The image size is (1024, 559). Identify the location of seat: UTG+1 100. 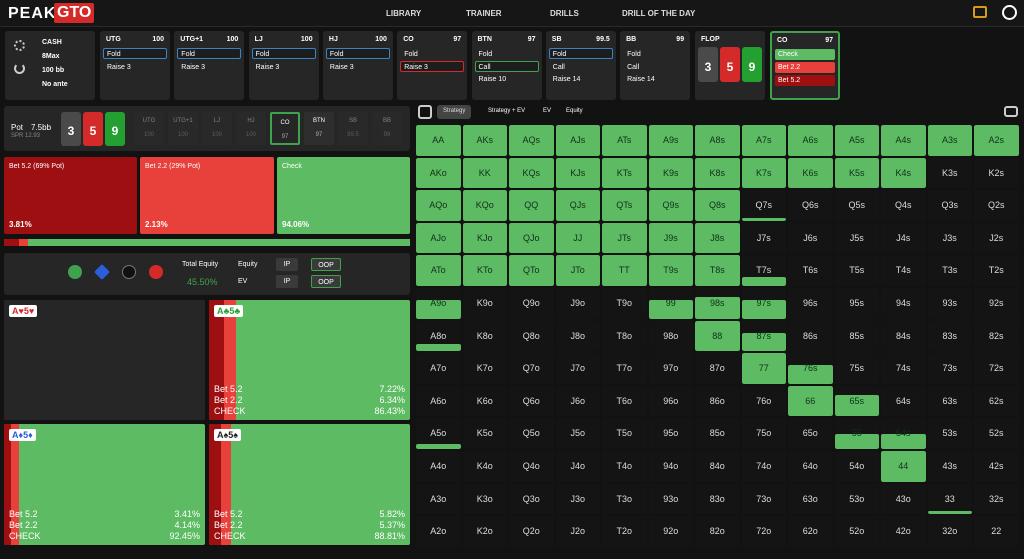
(183, 128).